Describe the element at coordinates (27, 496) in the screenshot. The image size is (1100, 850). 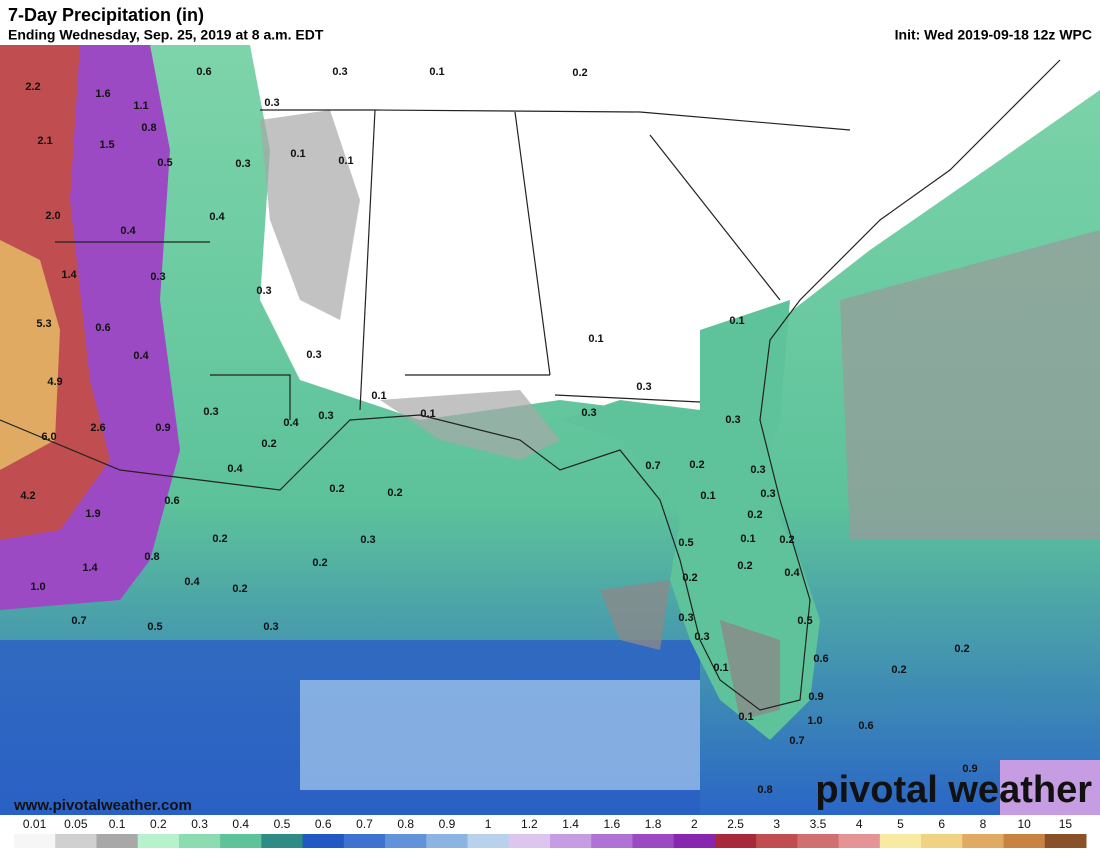
I see `map-label: 4.2` at that location.